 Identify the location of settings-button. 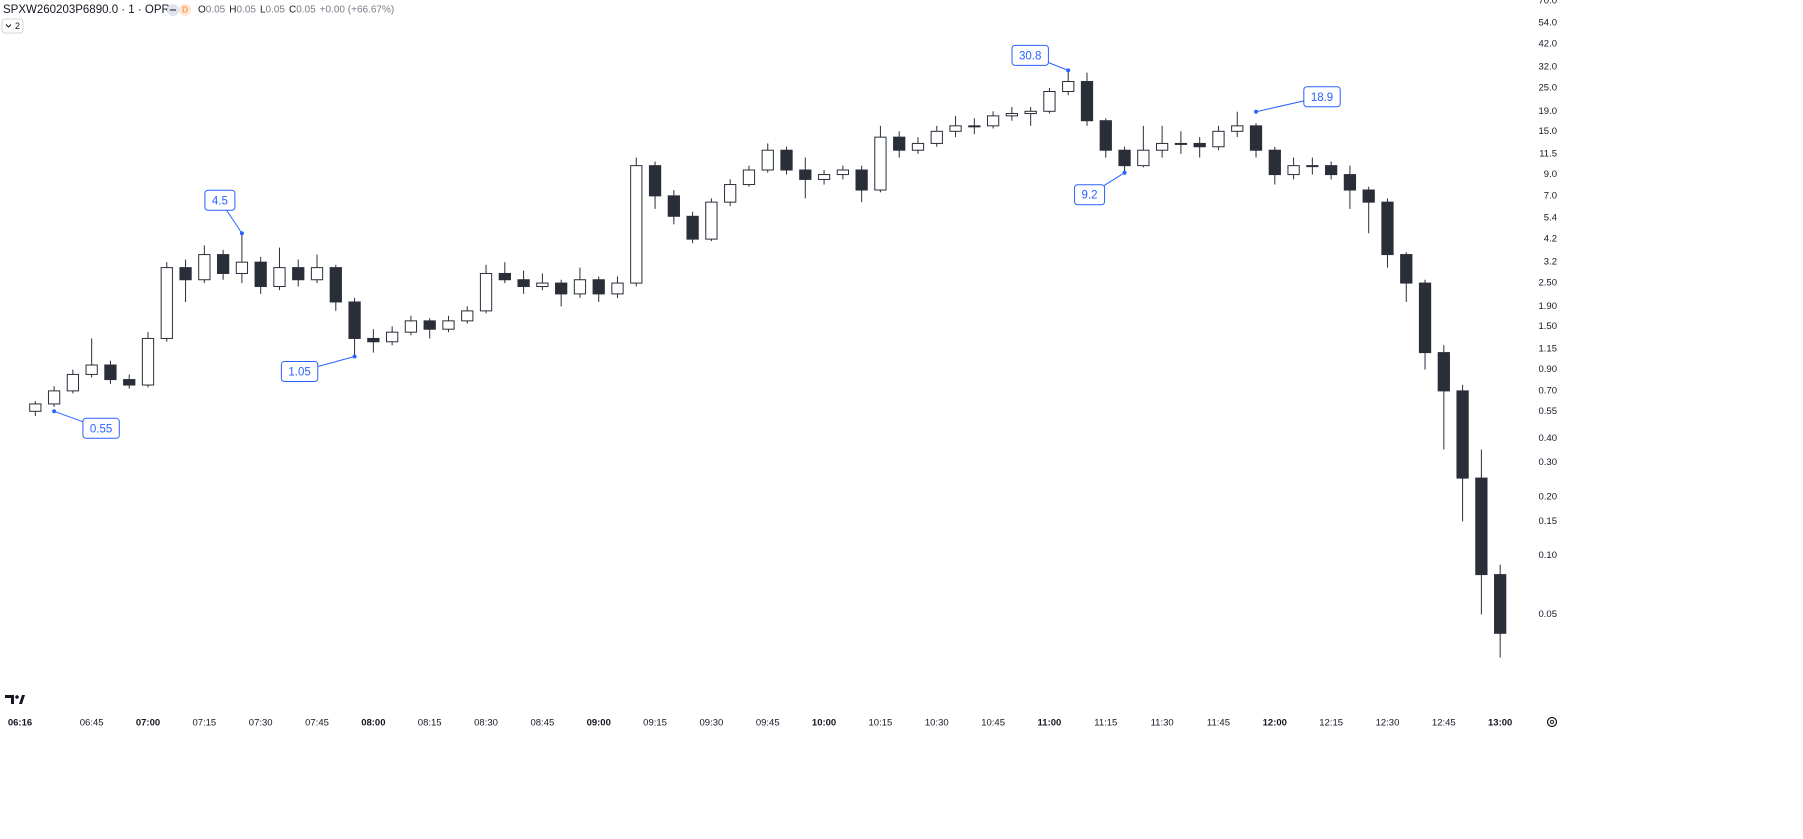
(1552, 722).